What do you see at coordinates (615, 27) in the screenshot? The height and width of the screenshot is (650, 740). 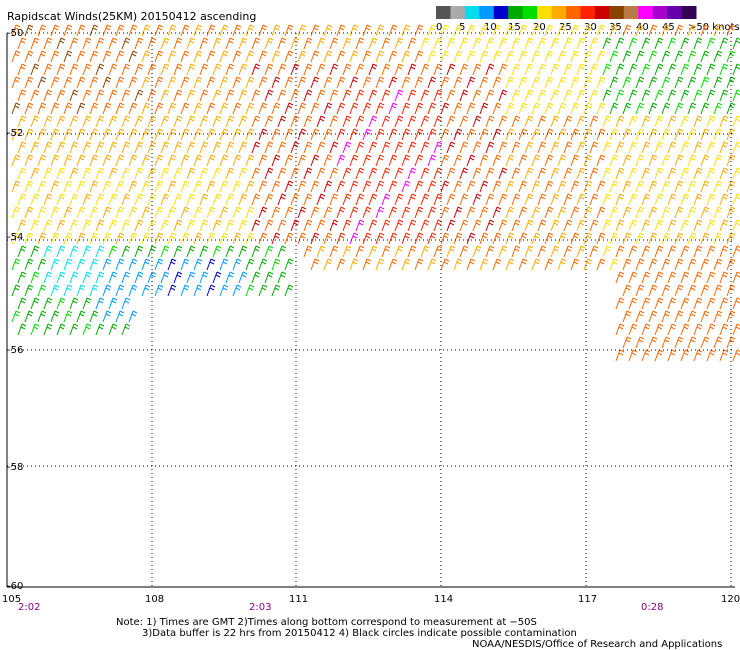 I see `legend-tick-label: 35` at bounding box center [615, 27].